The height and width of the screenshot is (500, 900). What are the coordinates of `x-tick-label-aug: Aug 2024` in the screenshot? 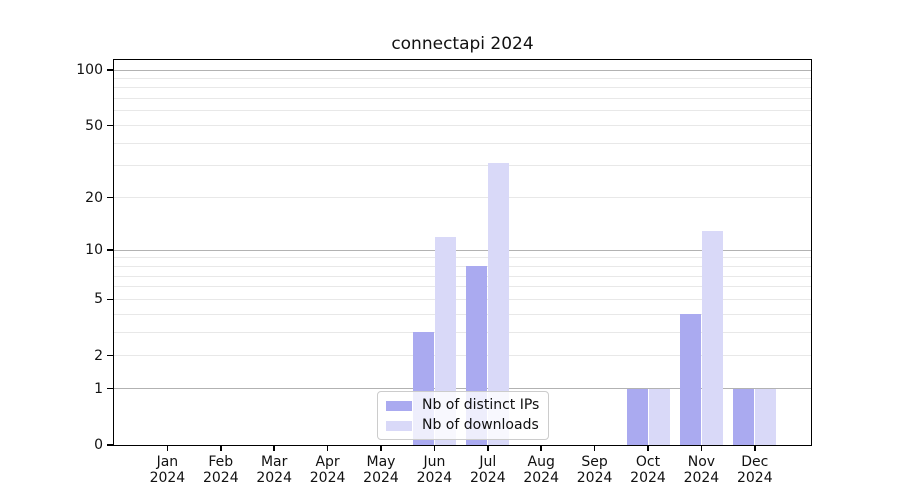 It's located at (541, 470).